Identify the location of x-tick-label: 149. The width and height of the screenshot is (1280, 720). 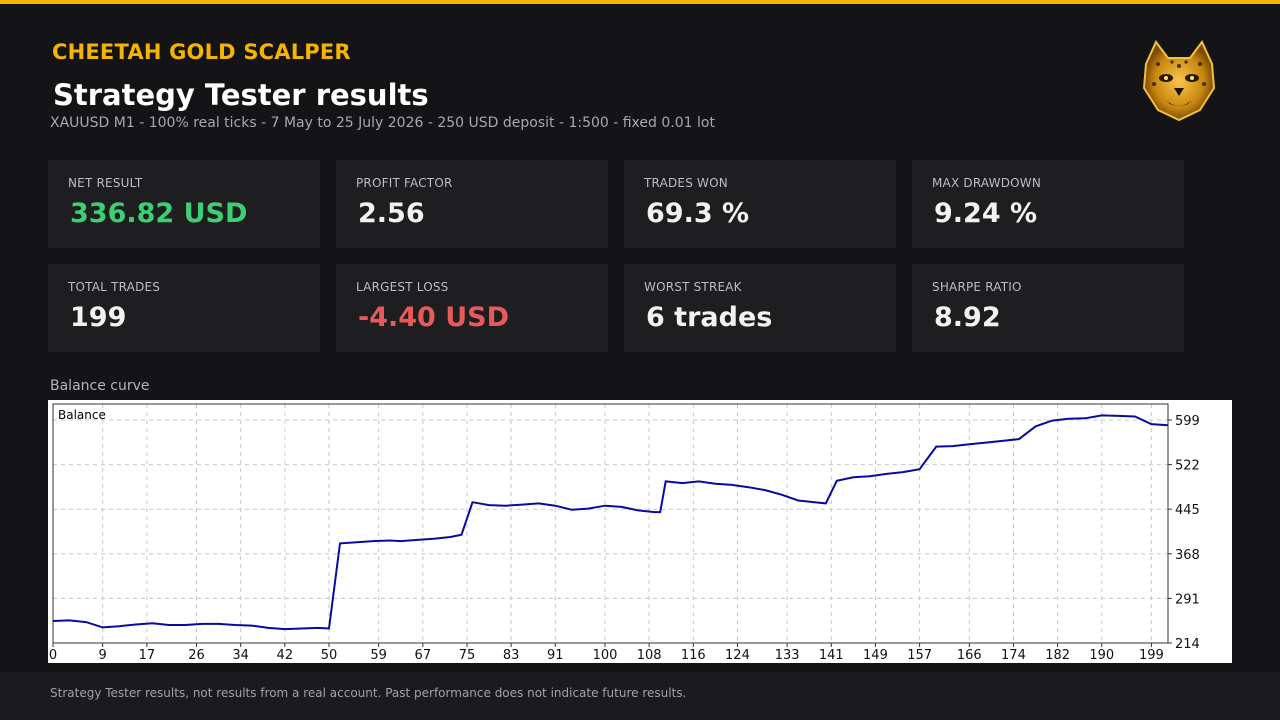
(875, 655).